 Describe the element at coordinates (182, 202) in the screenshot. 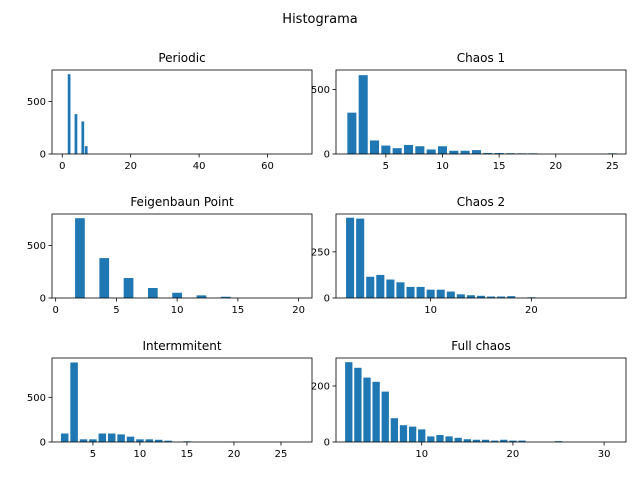

I see `subplot-title: Feigenbaun Point` at that location.